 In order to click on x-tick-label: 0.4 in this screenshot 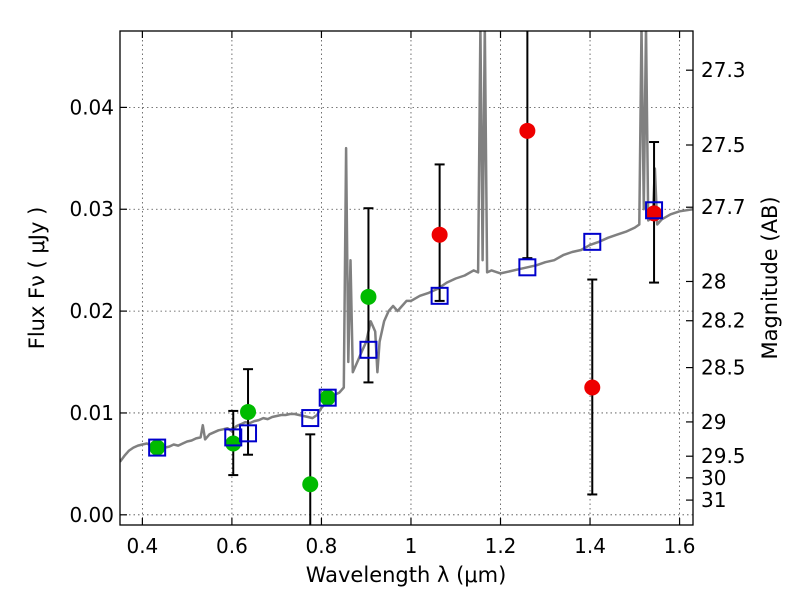, I will do `click(142, 546)`.